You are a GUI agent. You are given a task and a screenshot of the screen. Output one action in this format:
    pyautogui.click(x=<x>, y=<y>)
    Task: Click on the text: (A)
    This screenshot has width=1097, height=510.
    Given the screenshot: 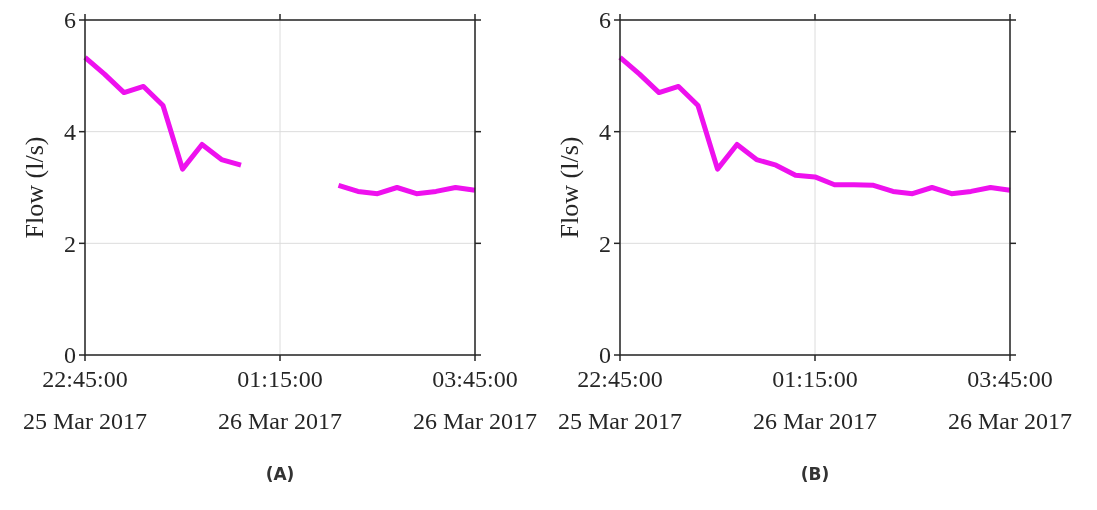 What is the action you would take?
    pyautogui.click(x=280, y=474)
    